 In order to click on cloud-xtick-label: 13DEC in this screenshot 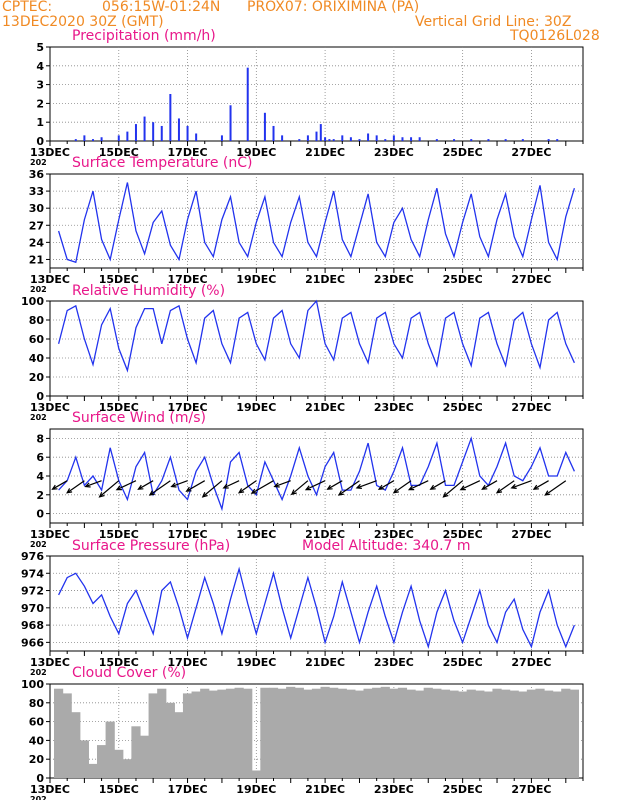, I will do `click(50, 789)`.